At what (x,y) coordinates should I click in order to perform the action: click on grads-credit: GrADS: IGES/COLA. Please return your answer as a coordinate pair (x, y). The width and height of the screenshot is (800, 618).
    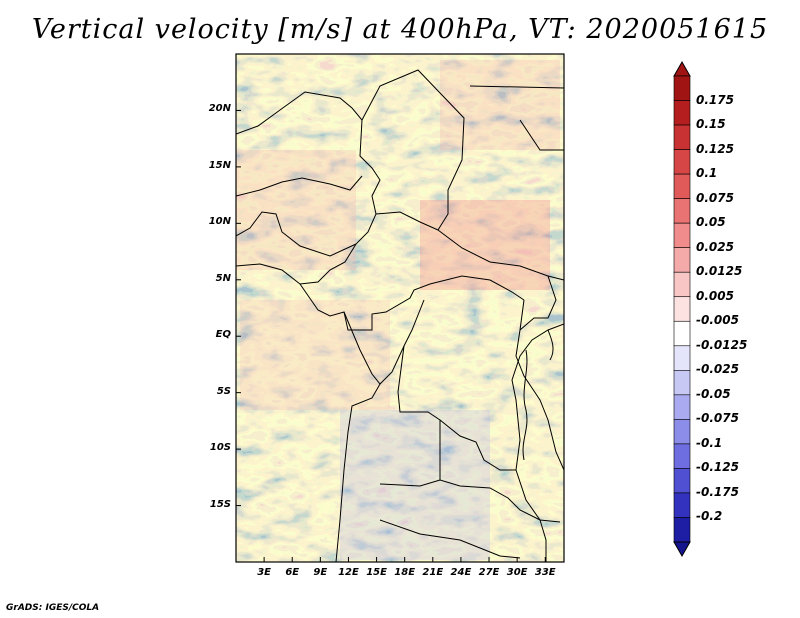
    Looking at the image, I should click on (53, 608).